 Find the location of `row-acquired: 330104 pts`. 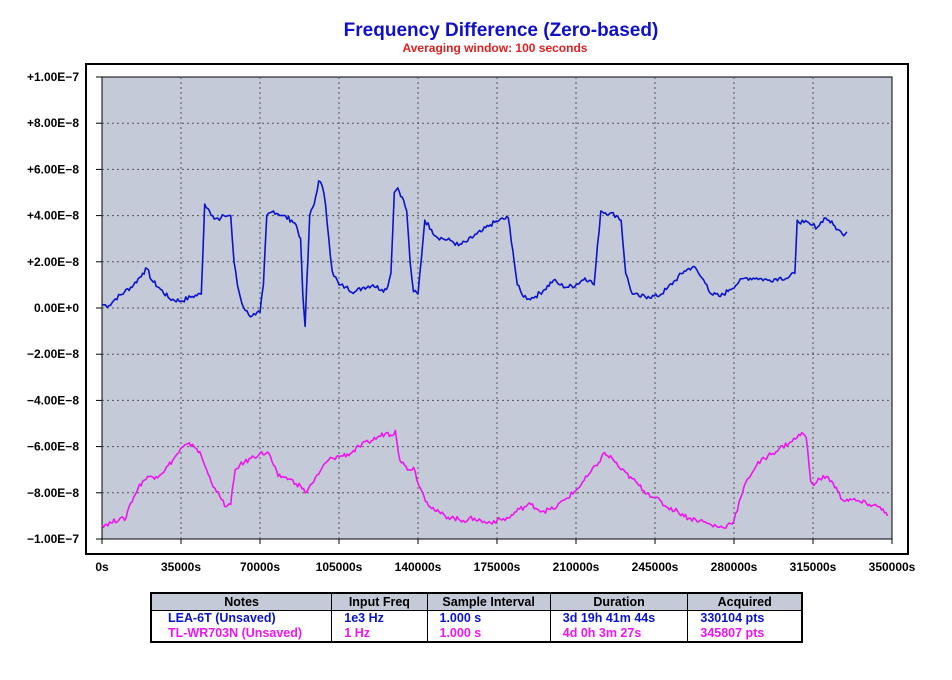

row-acquired: 330104 pts is located at coordinates (745, 618).